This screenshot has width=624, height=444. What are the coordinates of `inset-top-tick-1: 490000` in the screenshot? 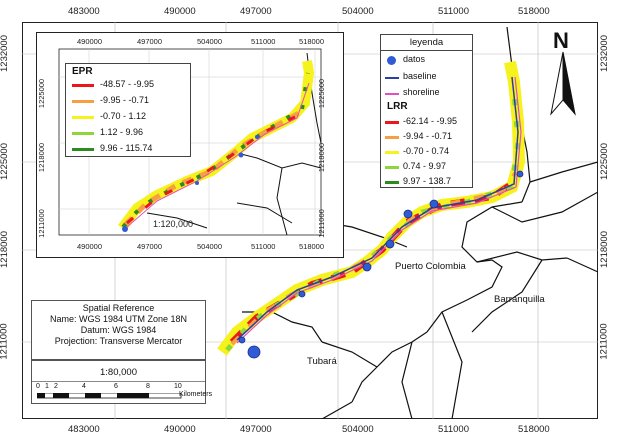 It's located at (90, 41).